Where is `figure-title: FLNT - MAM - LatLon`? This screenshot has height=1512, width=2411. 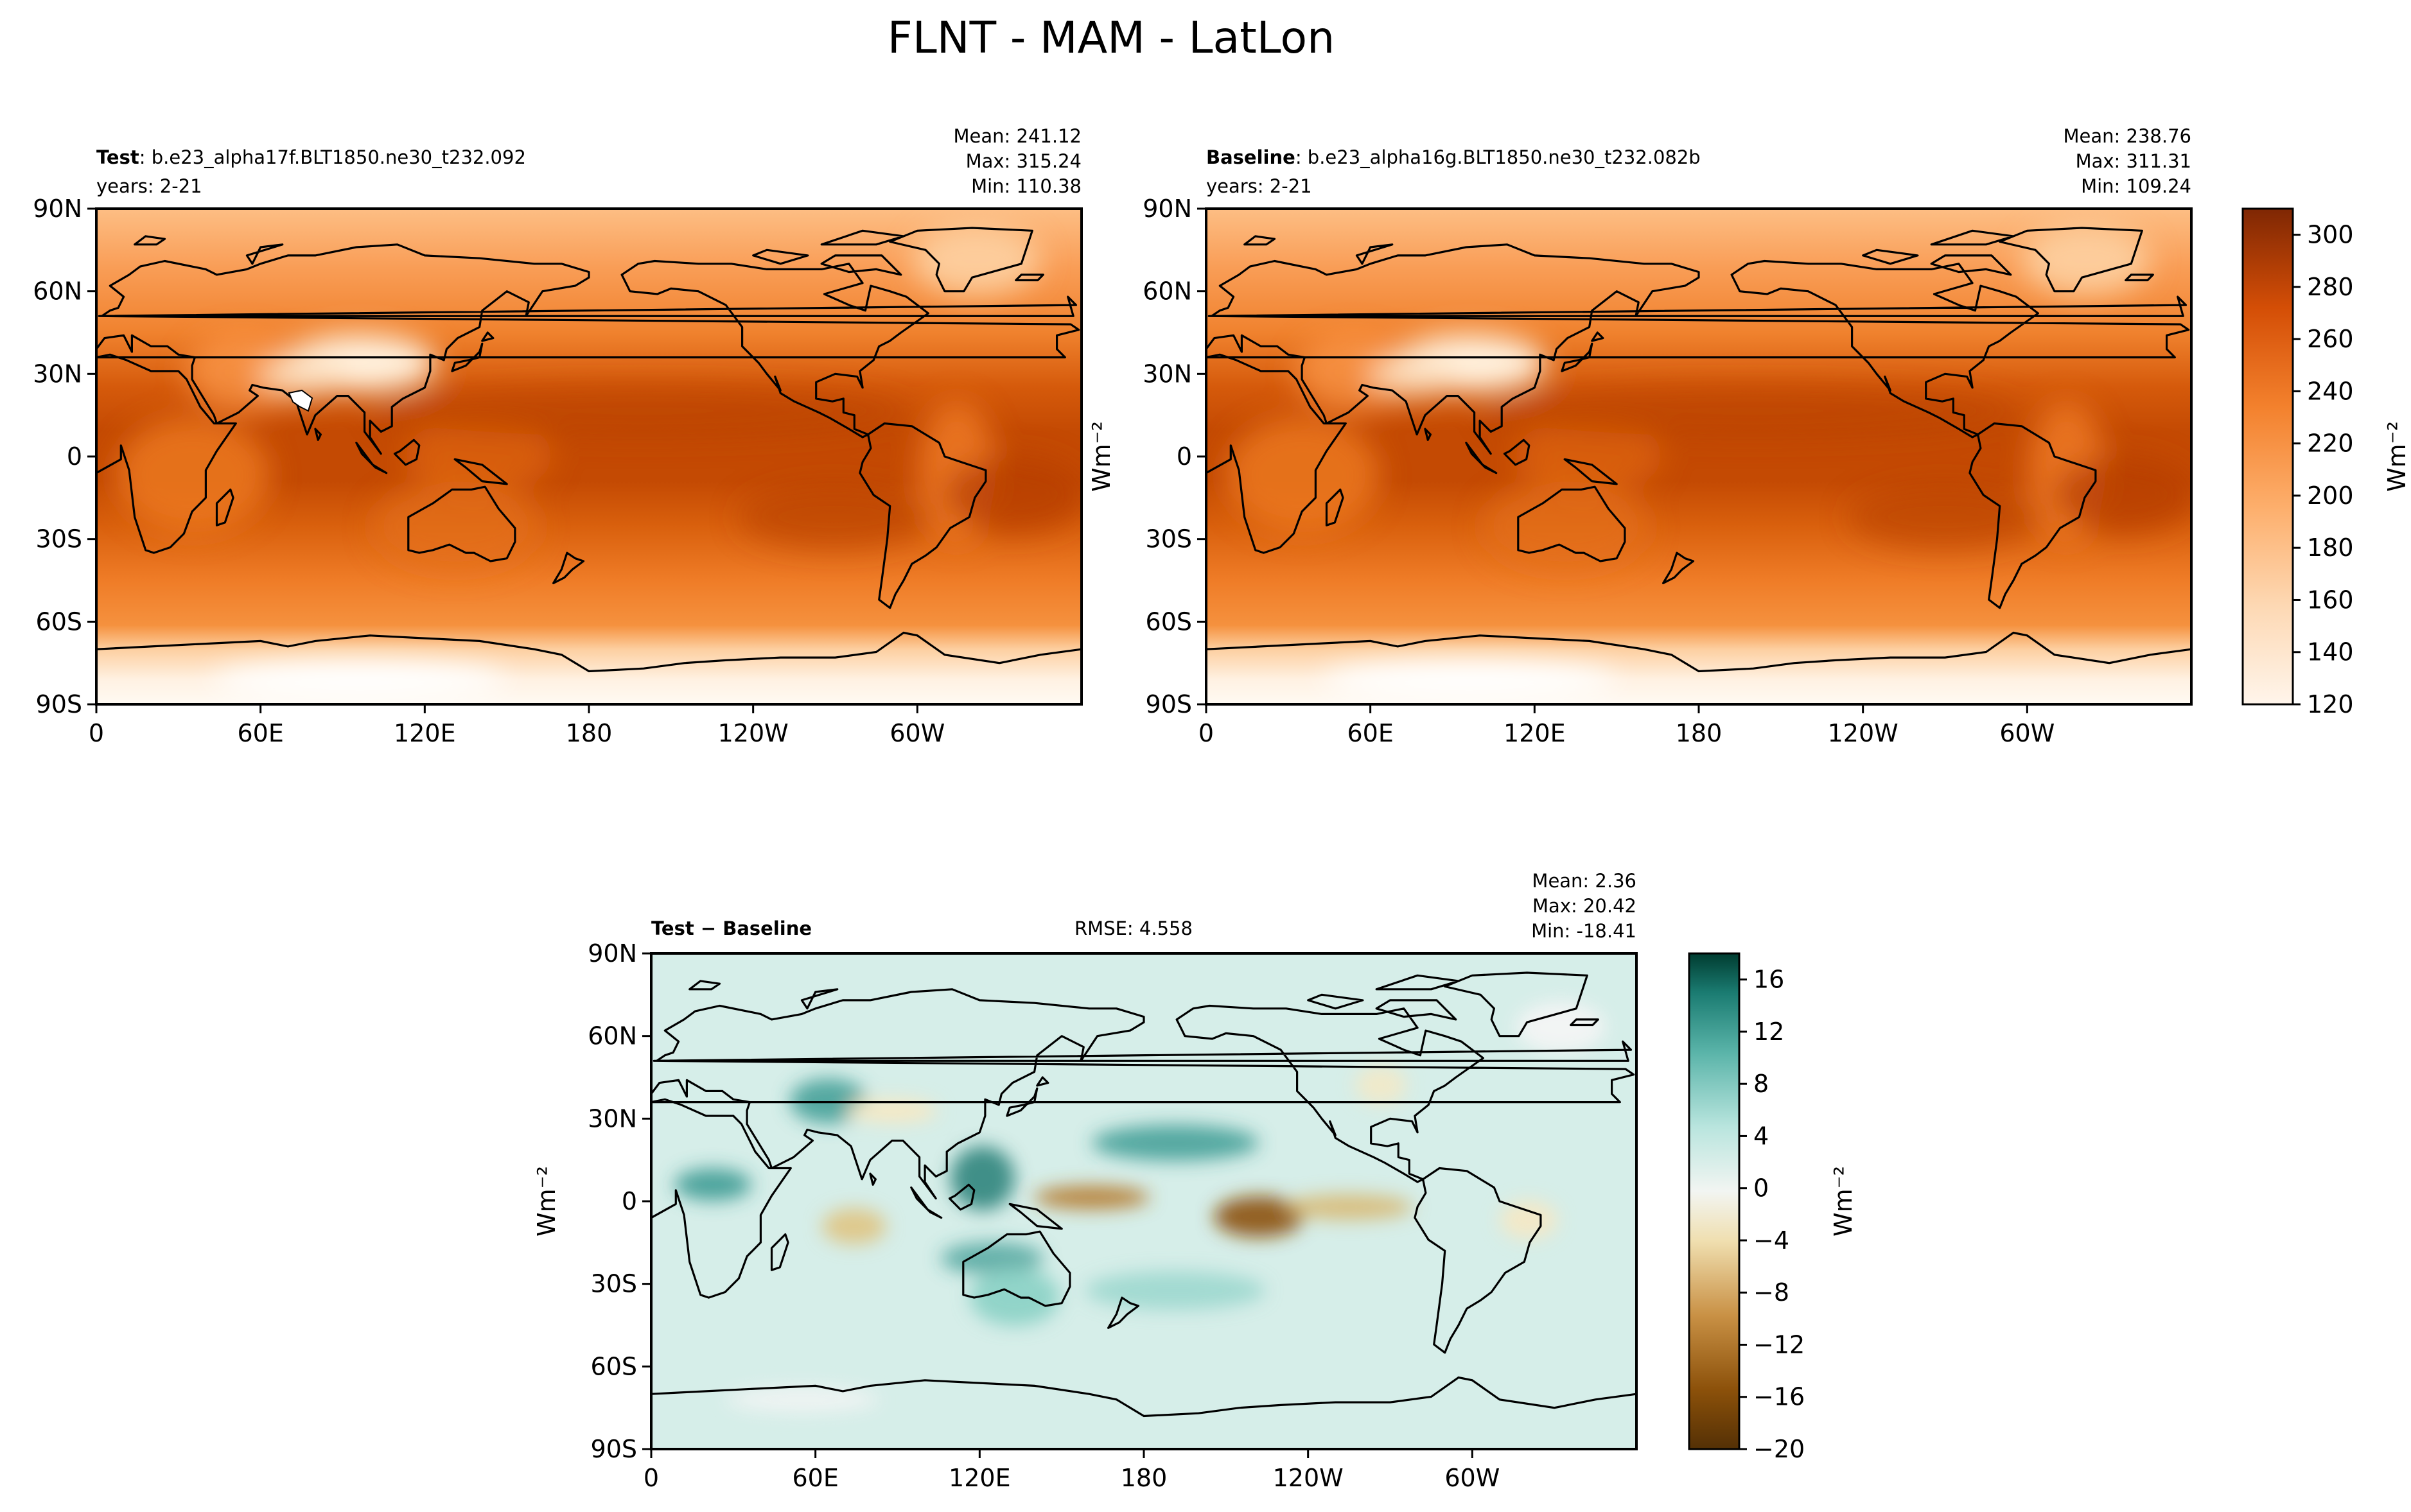 figure-title: FLNT - MAM - LatLon is located at coordinates (1111, 38).